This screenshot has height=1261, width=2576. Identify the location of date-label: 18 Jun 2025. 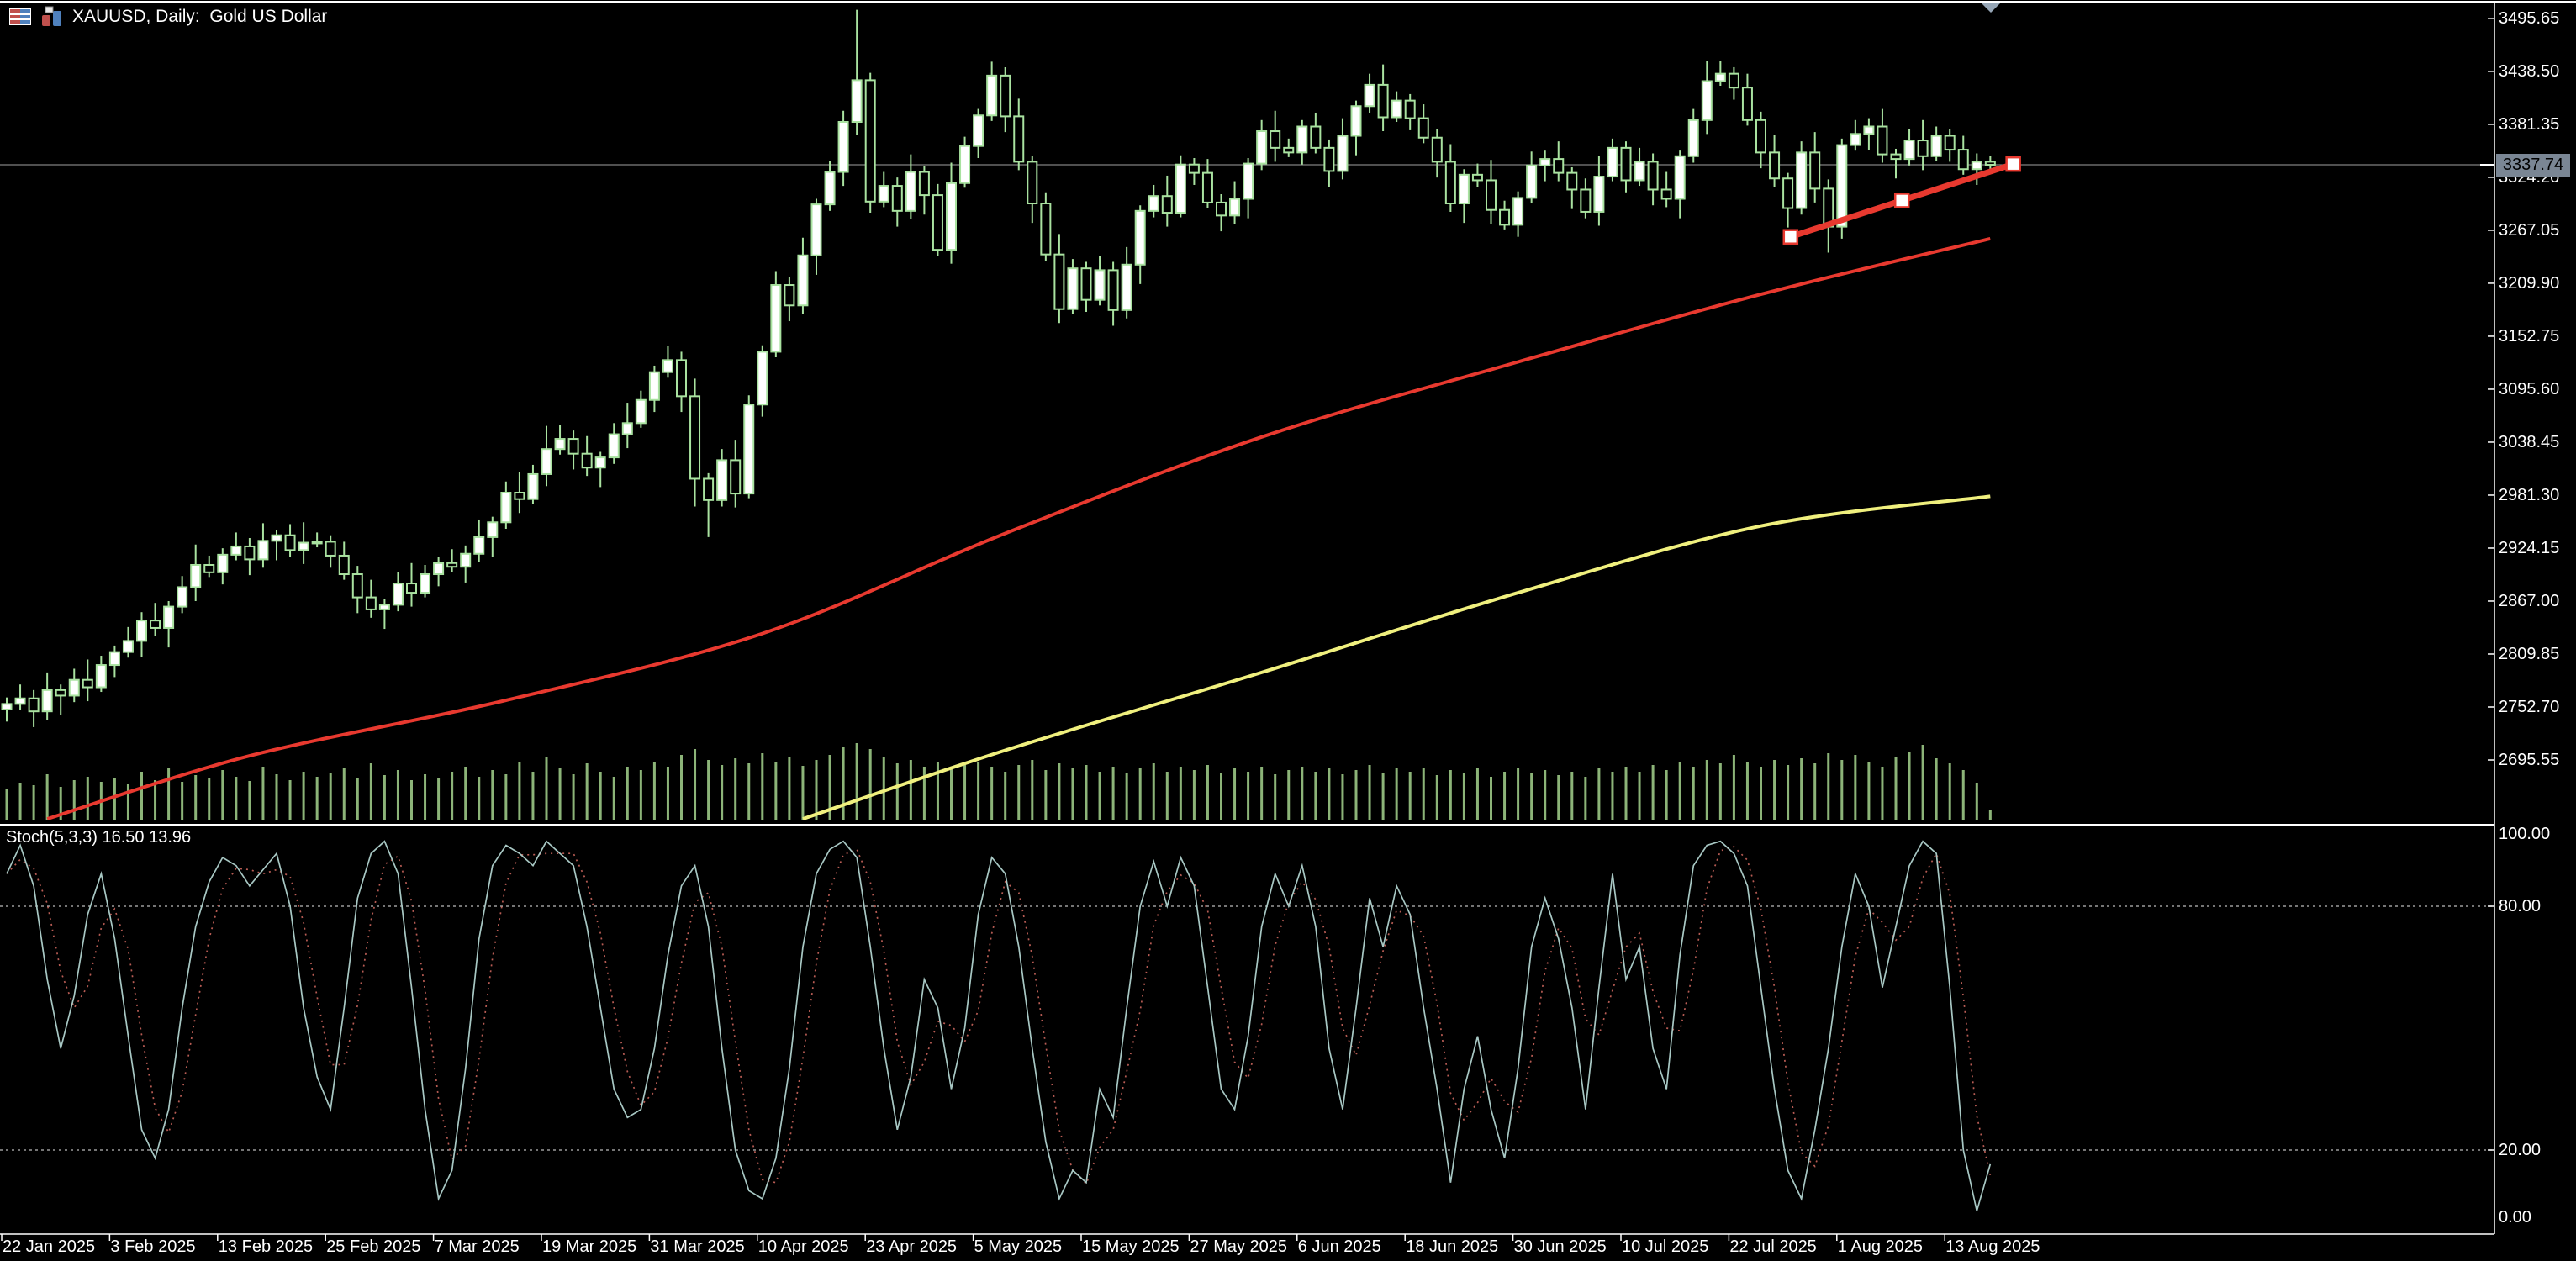
(1452, 1246).